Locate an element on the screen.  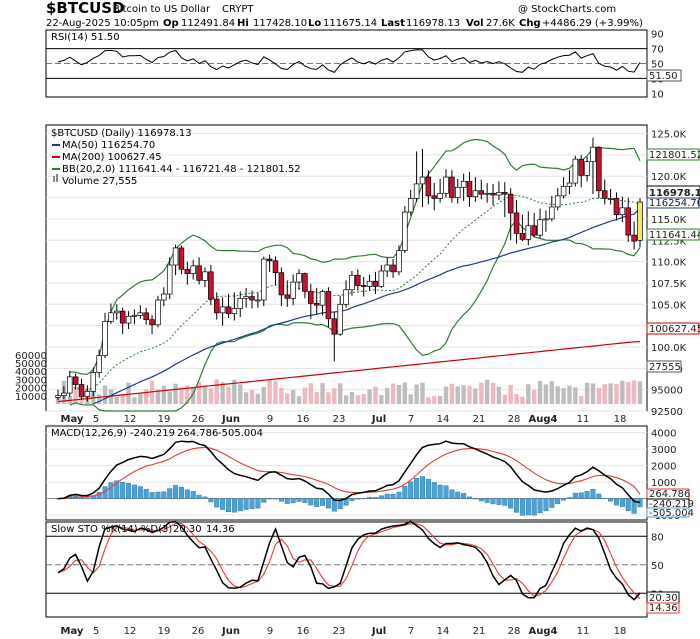
sto-tick-label: 80 is located at coordinates (657, 537).